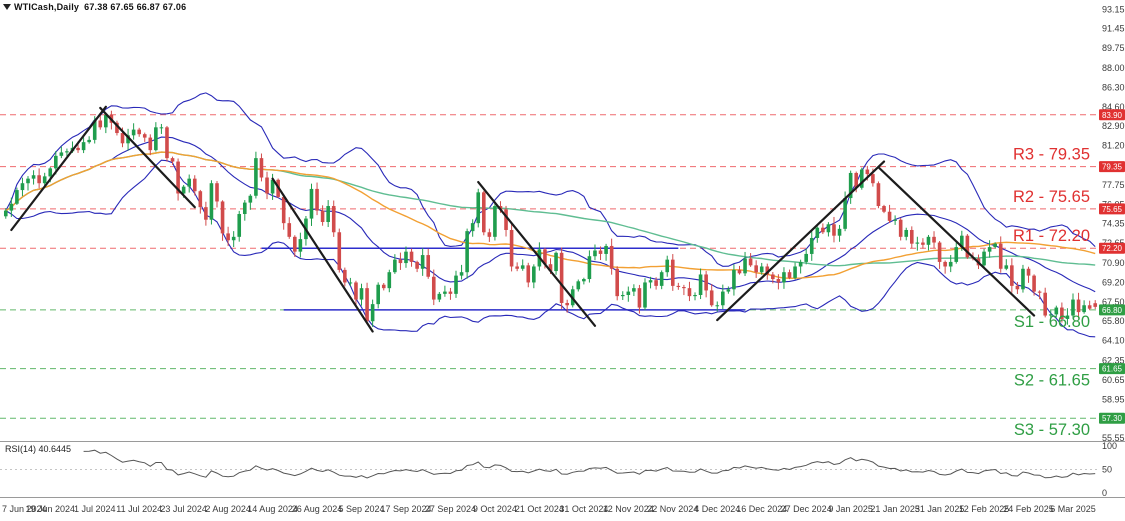 This screenshot has width=1125, height=521. Describe the element at coordinates (24, 509) in the screenshot. I see `svg-text: 7 Jun 2024` at that location.